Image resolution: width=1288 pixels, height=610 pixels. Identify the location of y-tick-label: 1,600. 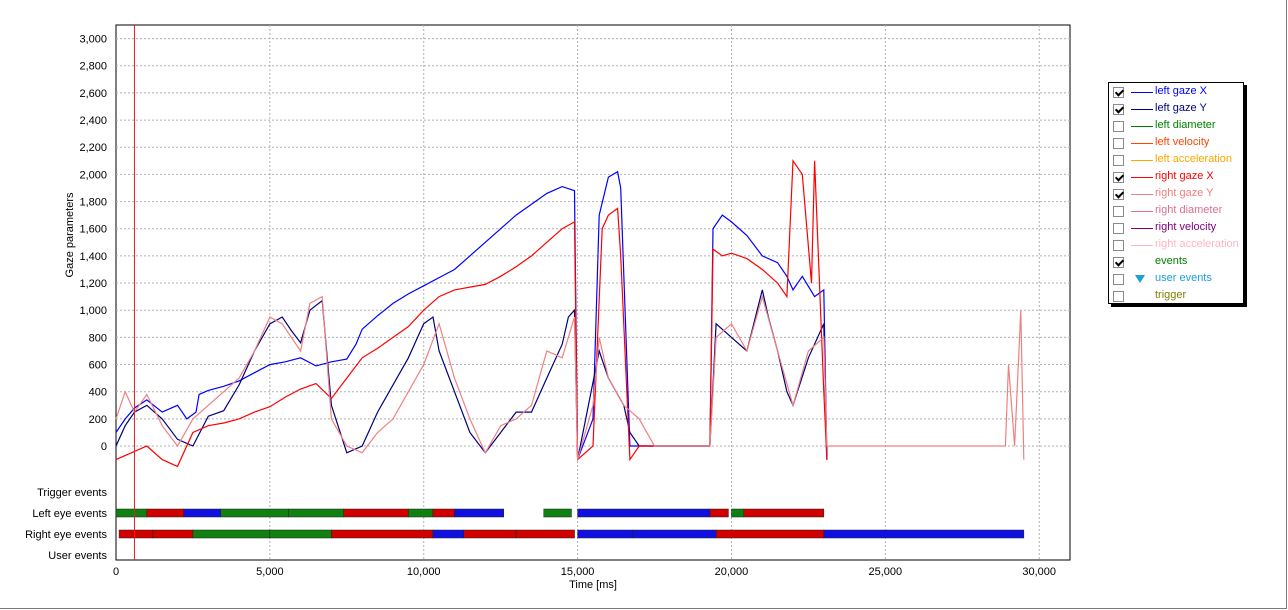
(93, 230).